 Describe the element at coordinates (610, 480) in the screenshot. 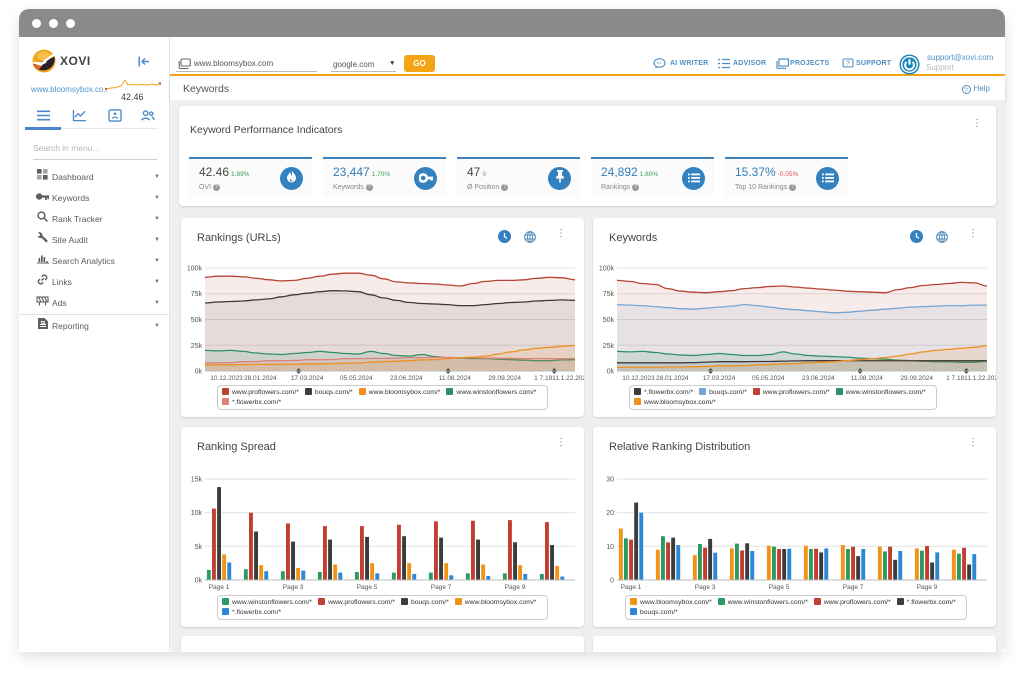

I see `svg-text: 30` at that location.